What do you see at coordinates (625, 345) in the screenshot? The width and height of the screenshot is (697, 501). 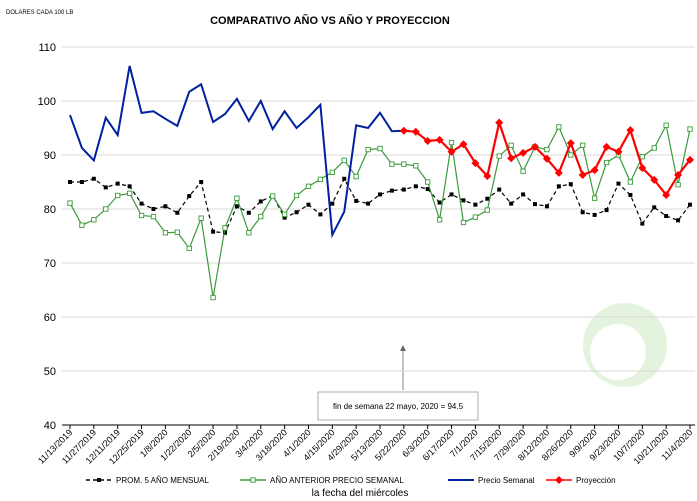 I see `watermark` at bounding box center [625, 345].